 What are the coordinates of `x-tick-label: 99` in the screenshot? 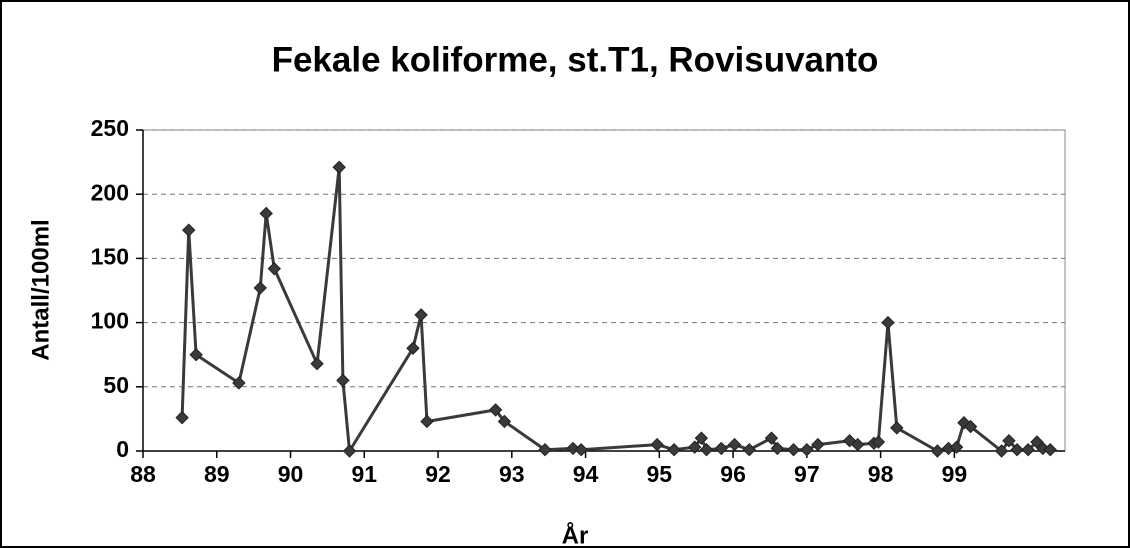 It's located at (955, 474).